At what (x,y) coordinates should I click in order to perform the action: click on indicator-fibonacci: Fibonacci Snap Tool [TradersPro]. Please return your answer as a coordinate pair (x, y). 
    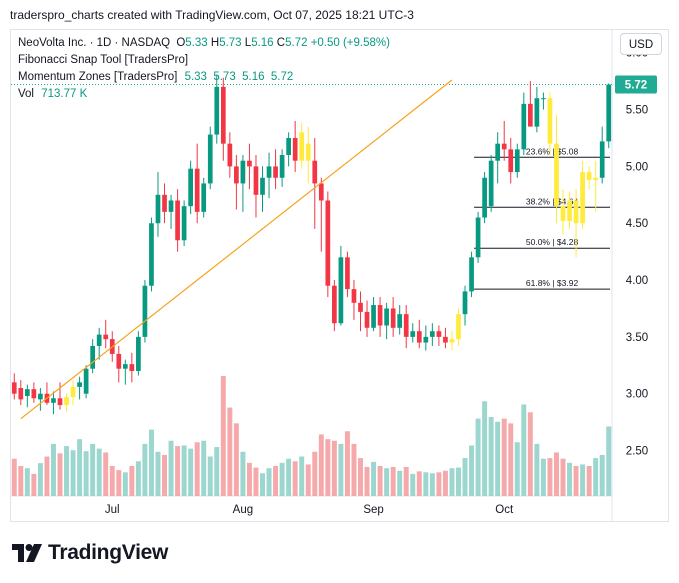
    Looking at the image, I should click on (103, 60).